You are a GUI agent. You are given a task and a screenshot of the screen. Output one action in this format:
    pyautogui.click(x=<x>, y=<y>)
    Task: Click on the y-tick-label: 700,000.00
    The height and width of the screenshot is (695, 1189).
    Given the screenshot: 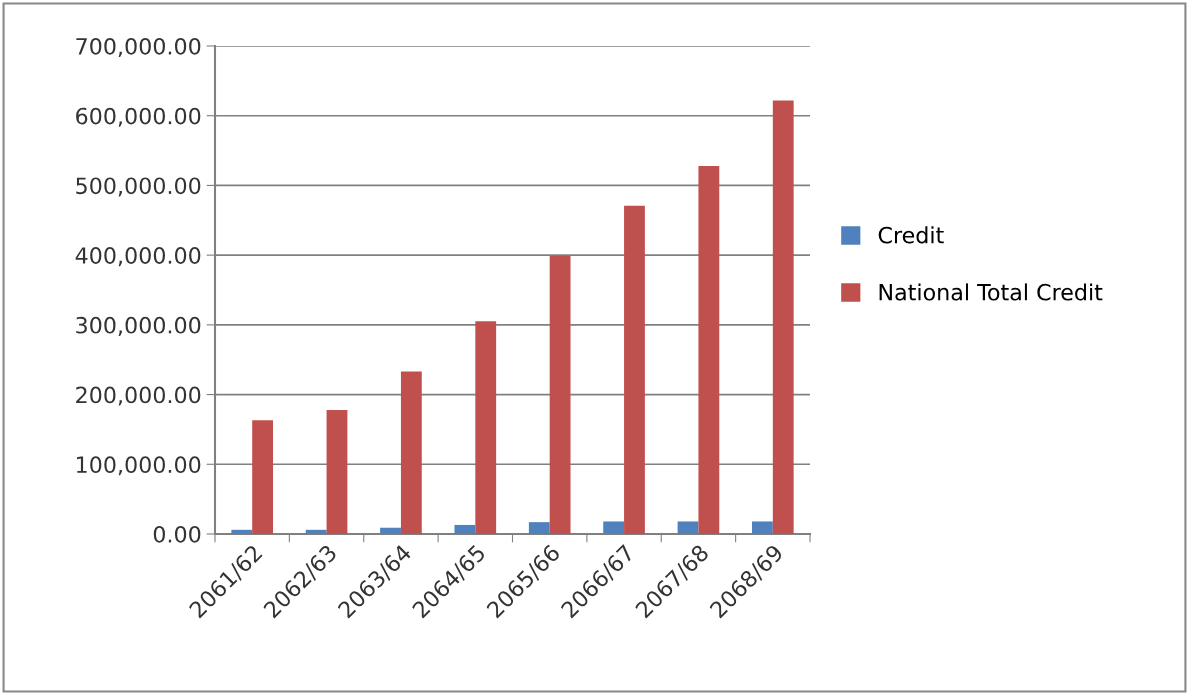 What is the action you would take?
    pyautogui.click(x=138, y=47)
    